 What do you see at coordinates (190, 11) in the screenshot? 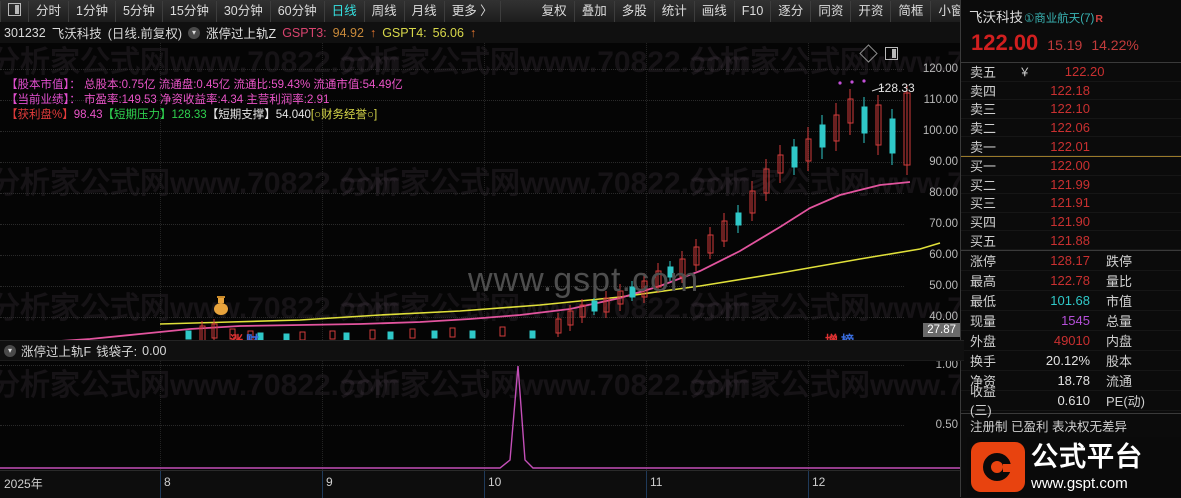
I see `period-15min: 15分钟` at bounding box center [190, 11].